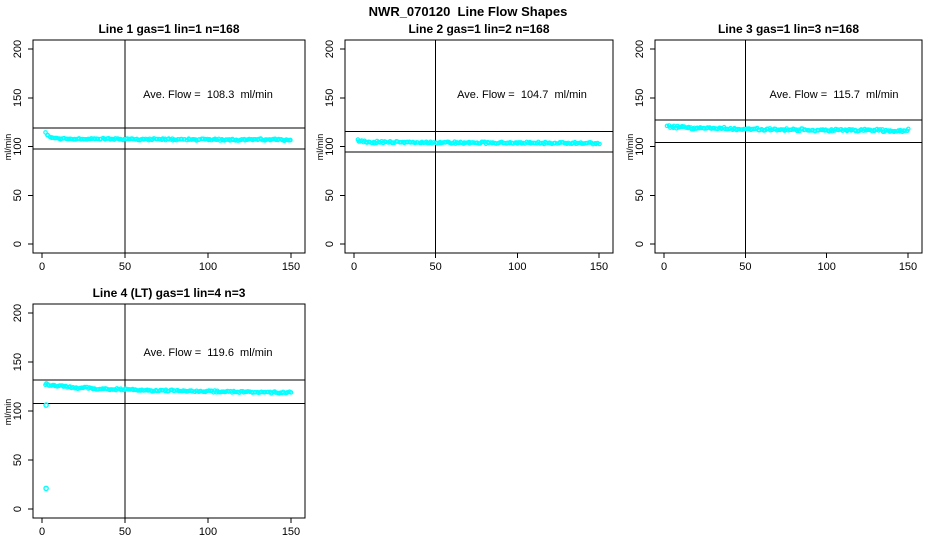 Image resolution: width=936 pixels, height=540 pixels. I want to click on plot-title-line3: Line 3 gas=1 lin=3 n=168, so click(788, 29).